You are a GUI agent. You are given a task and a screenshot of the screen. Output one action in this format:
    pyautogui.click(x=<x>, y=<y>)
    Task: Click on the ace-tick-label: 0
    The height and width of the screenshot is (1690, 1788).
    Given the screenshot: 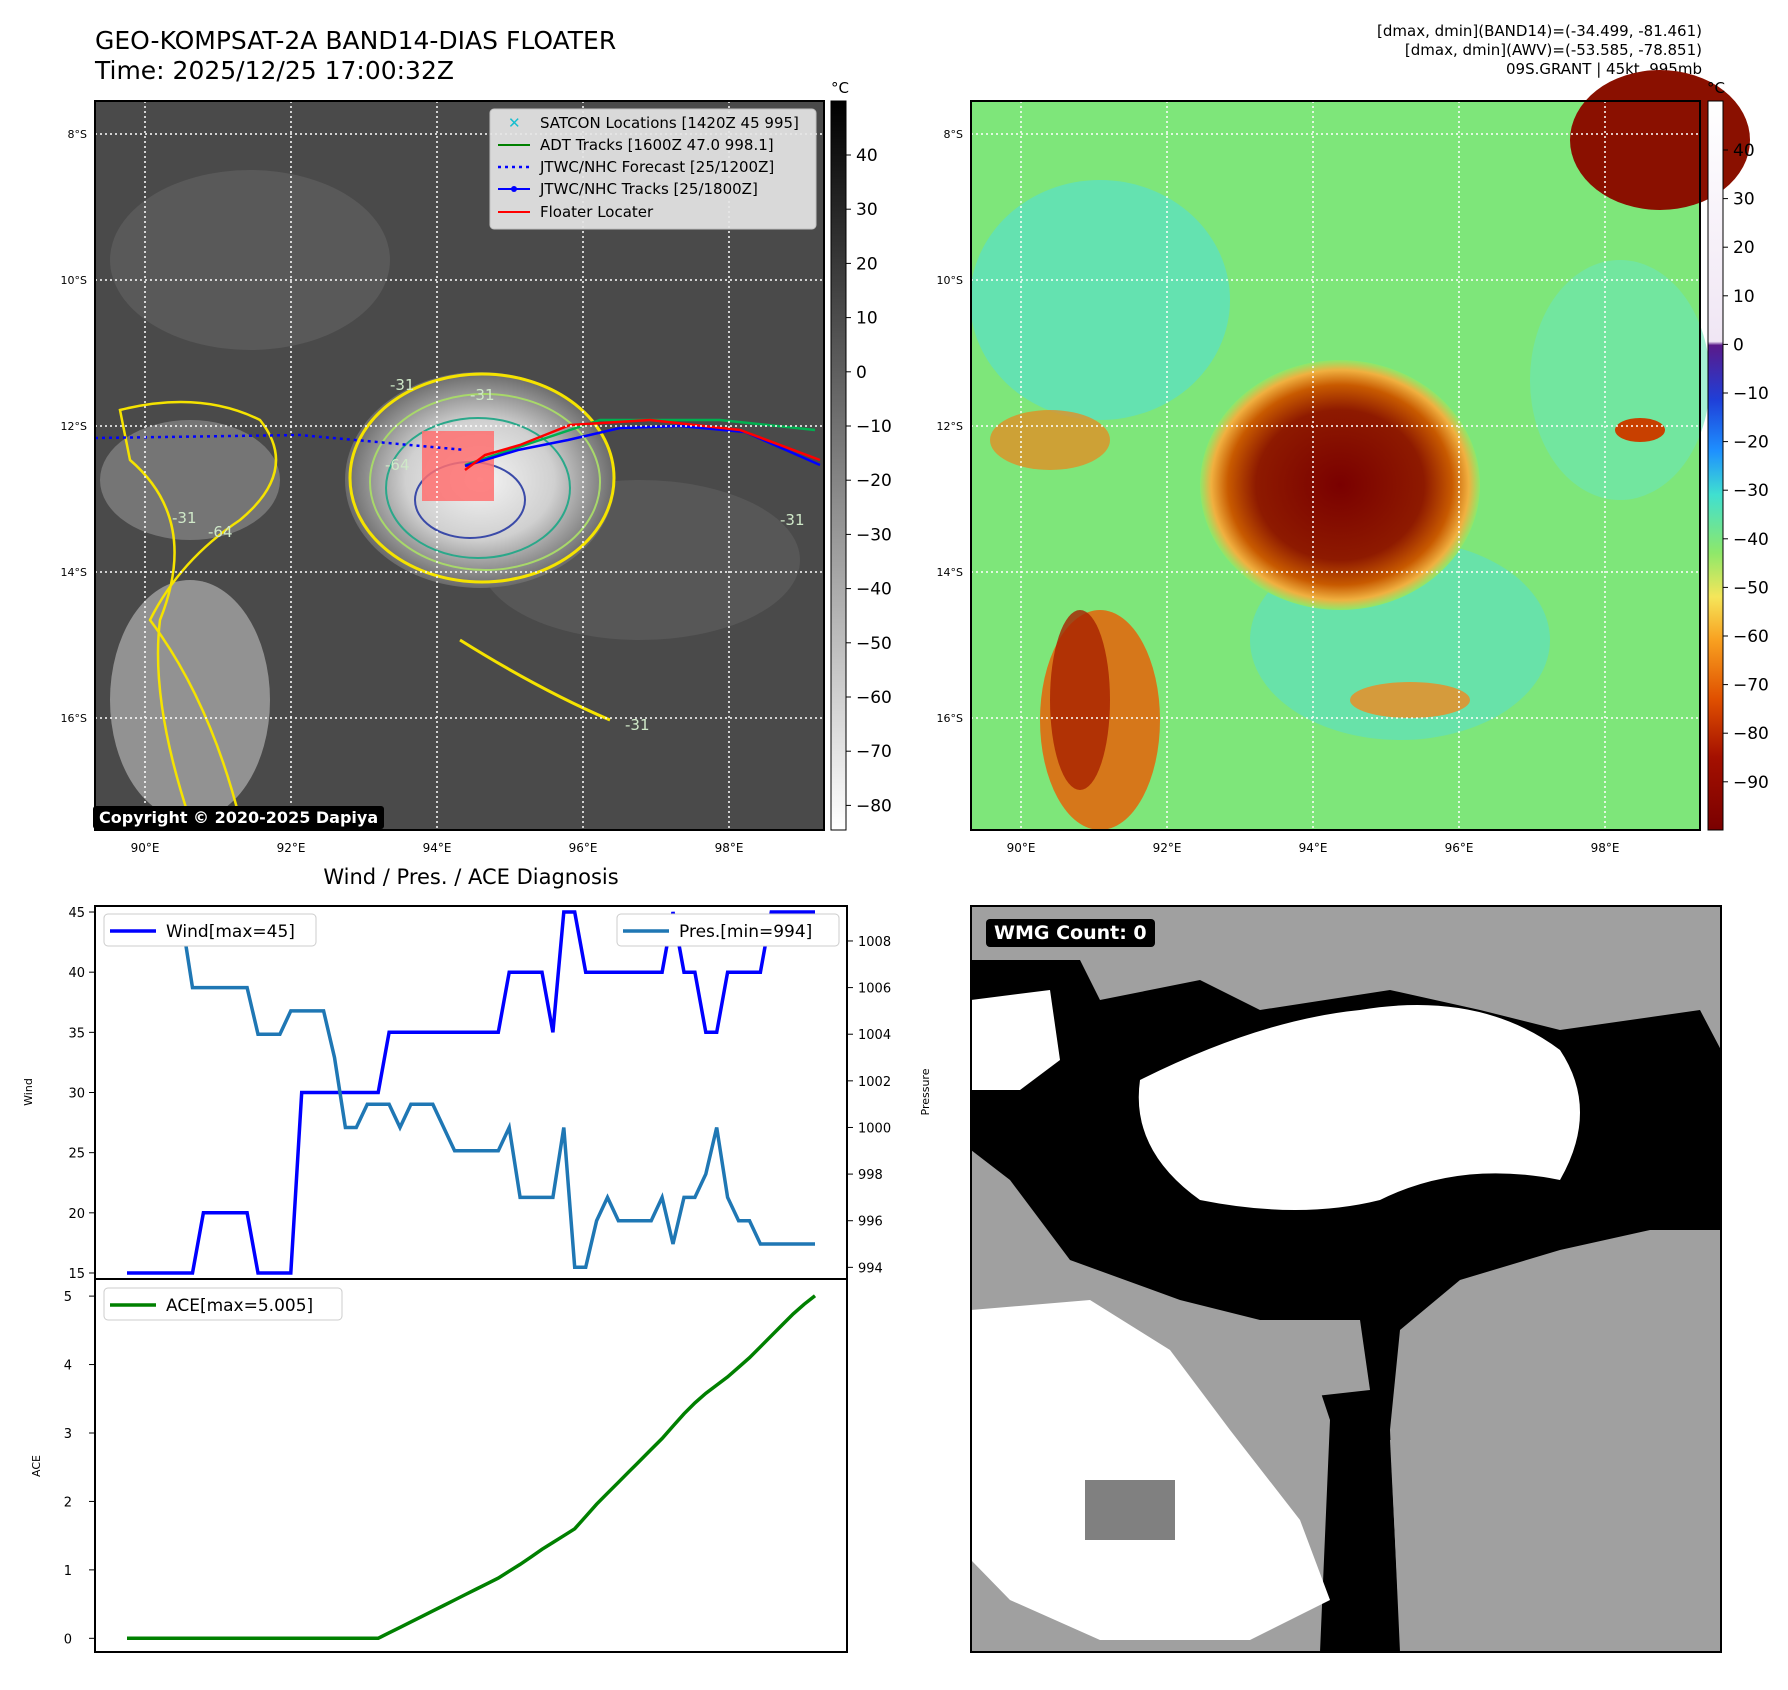 What is the action you would take?
    pyautogui.click(x=68, y=1639)
    